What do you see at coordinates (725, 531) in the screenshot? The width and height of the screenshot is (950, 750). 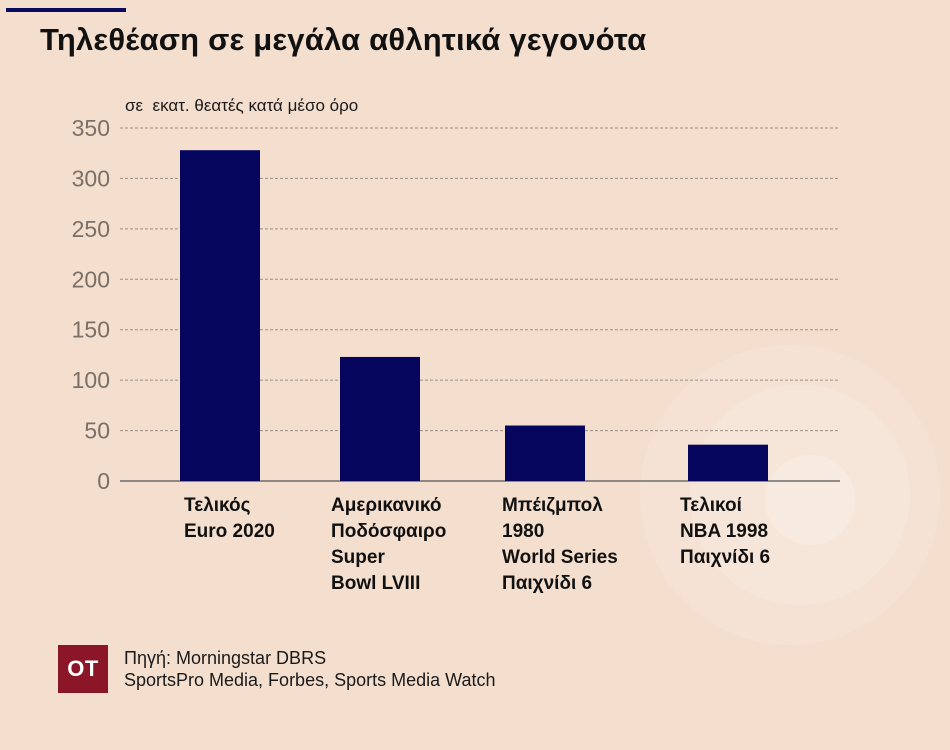 I see `x-category-label: Τελικοί NBA 1998 Παιχνίδι 6` at bounding box center [725, 531].